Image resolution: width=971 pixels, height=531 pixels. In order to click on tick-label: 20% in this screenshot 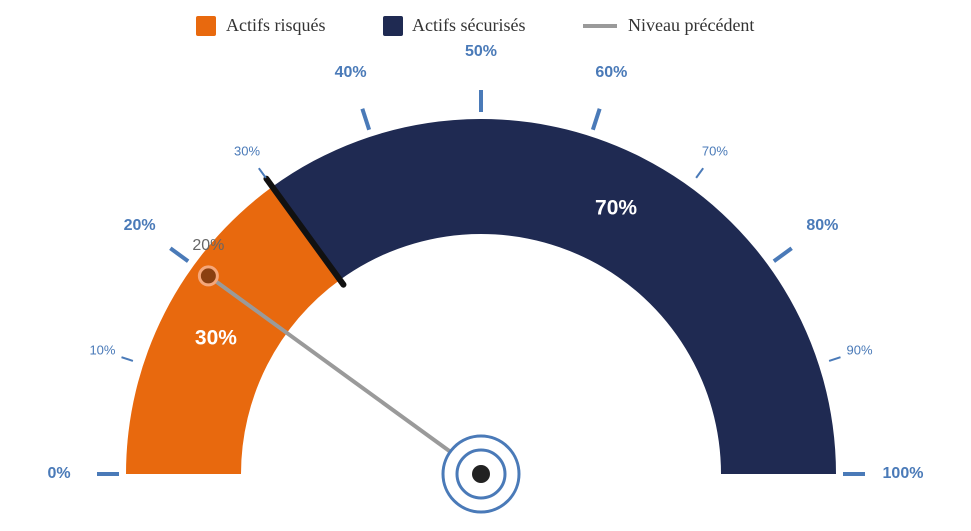, I will do `click(140, 225)`.